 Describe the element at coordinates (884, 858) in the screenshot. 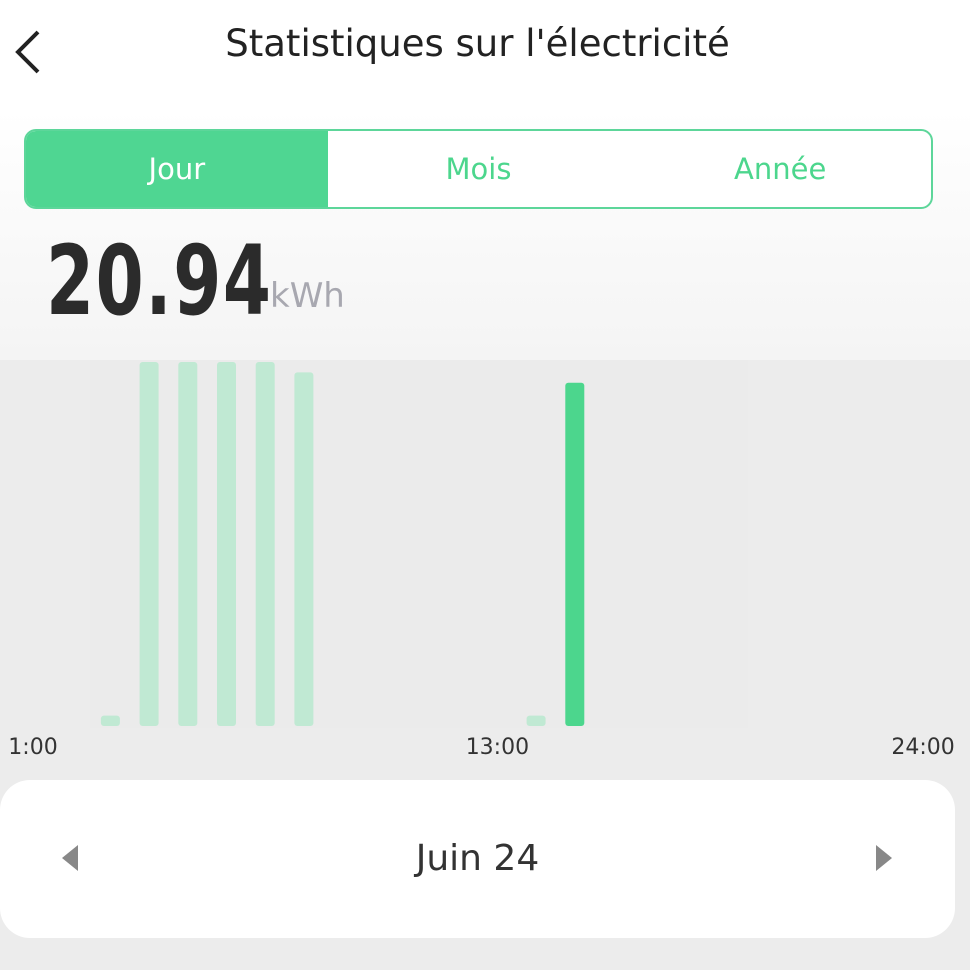

I see `next-button` at that location.